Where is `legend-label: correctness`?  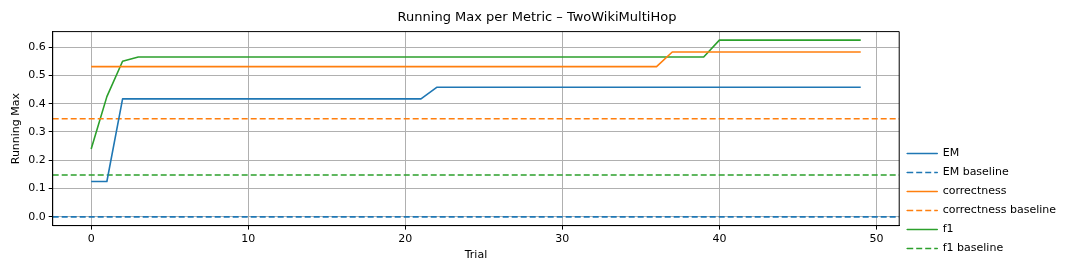 legend-label: correctness is located at coordinates (974, 191).